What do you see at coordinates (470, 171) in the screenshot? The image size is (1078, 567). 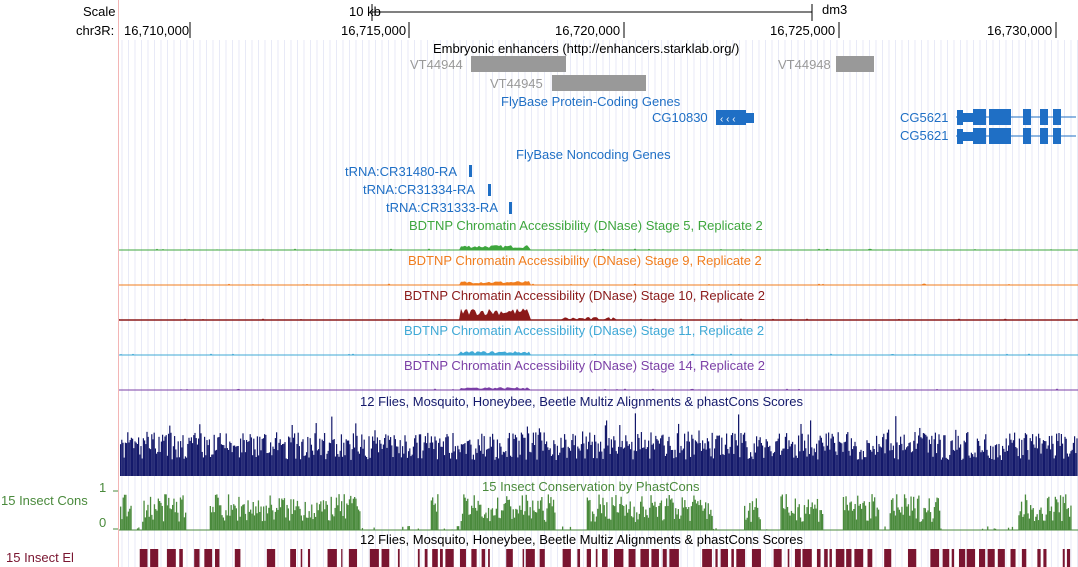 I see `trna-CR31480` at bounding box center [470, 171].